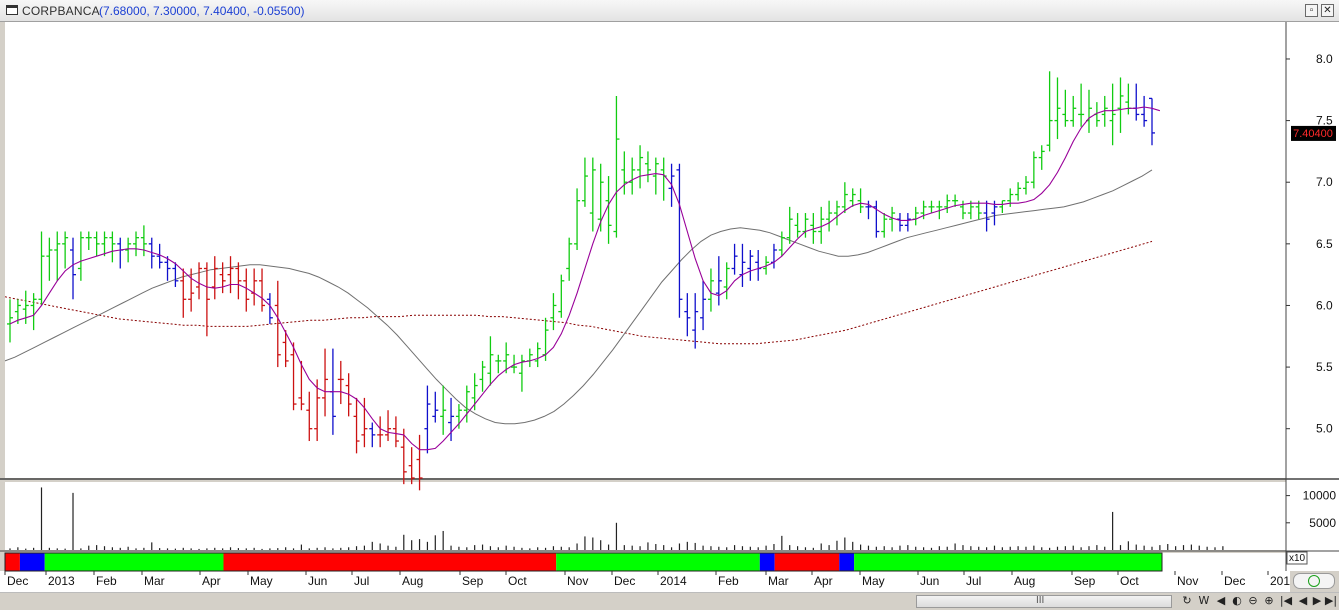  I want to click on volume-tick-label: 10000, so click(1320, 496).